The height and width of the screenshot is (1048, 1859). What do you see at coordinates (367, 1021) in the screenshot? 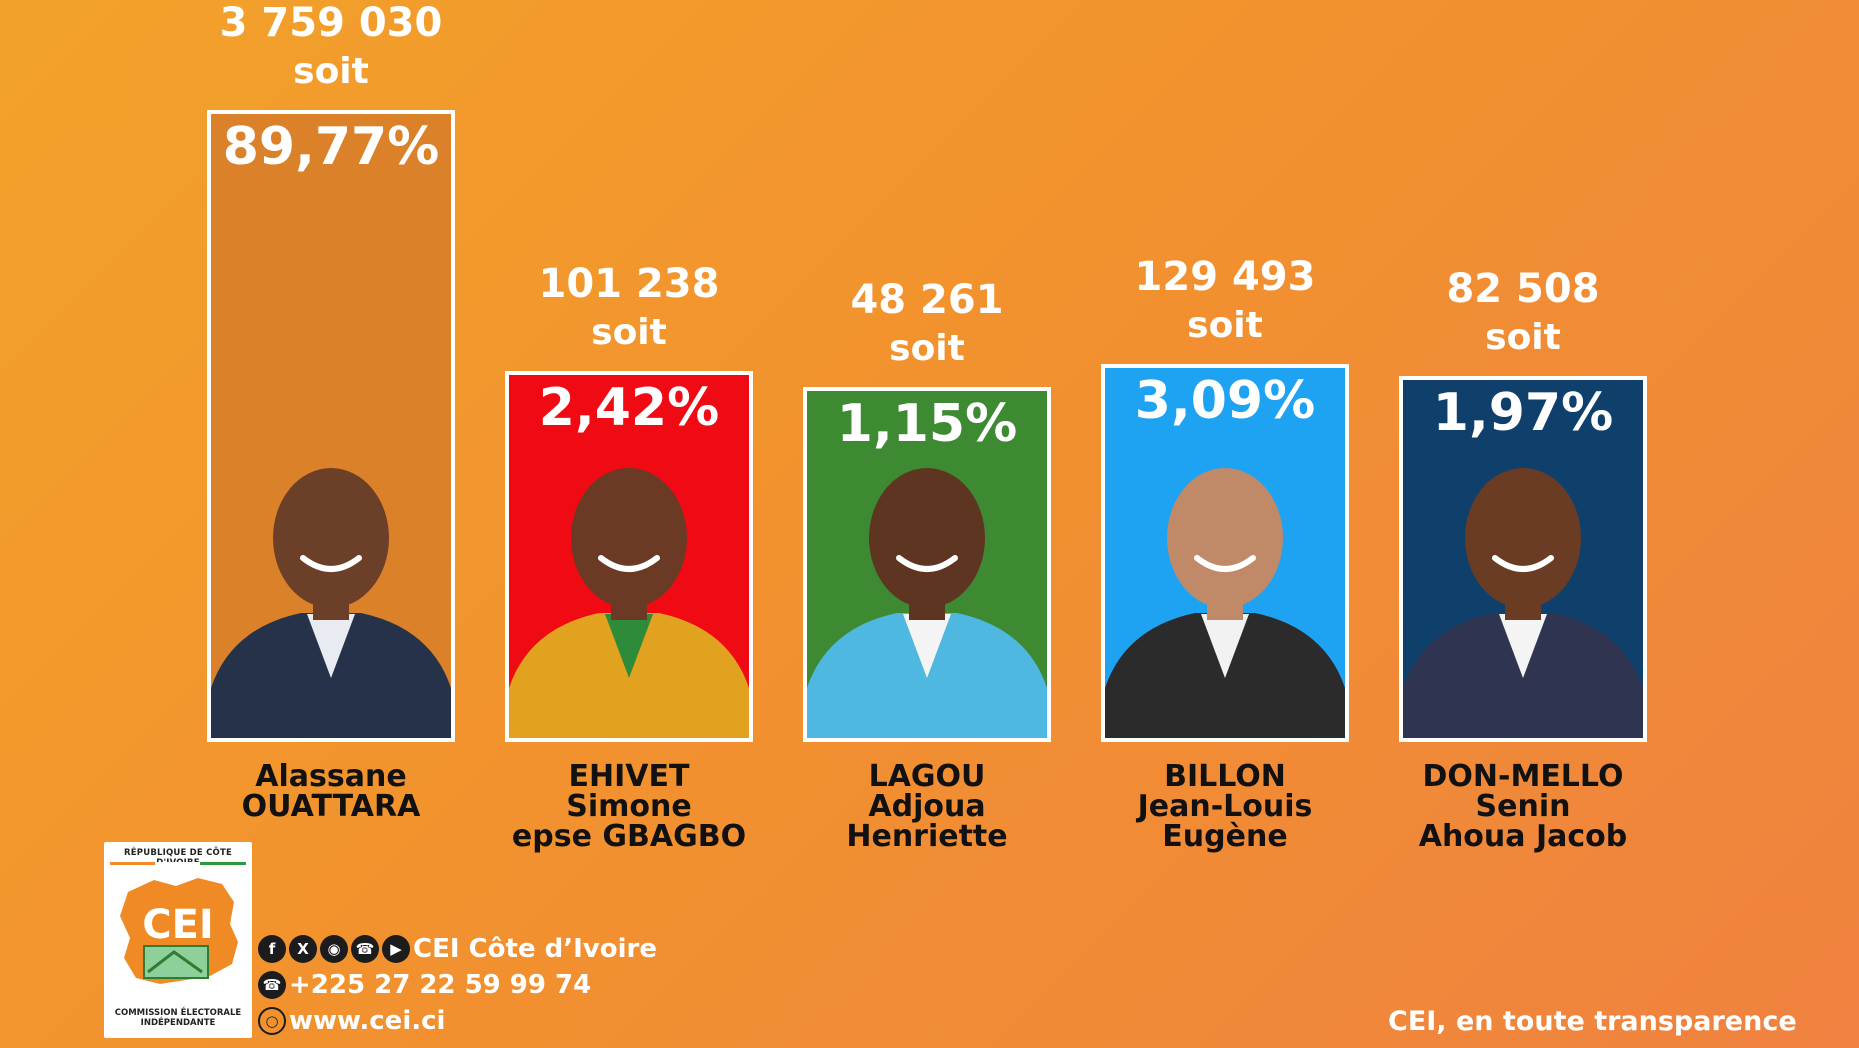
I see `website-link: www.cei.ci` at bounding box center [367, 1021].